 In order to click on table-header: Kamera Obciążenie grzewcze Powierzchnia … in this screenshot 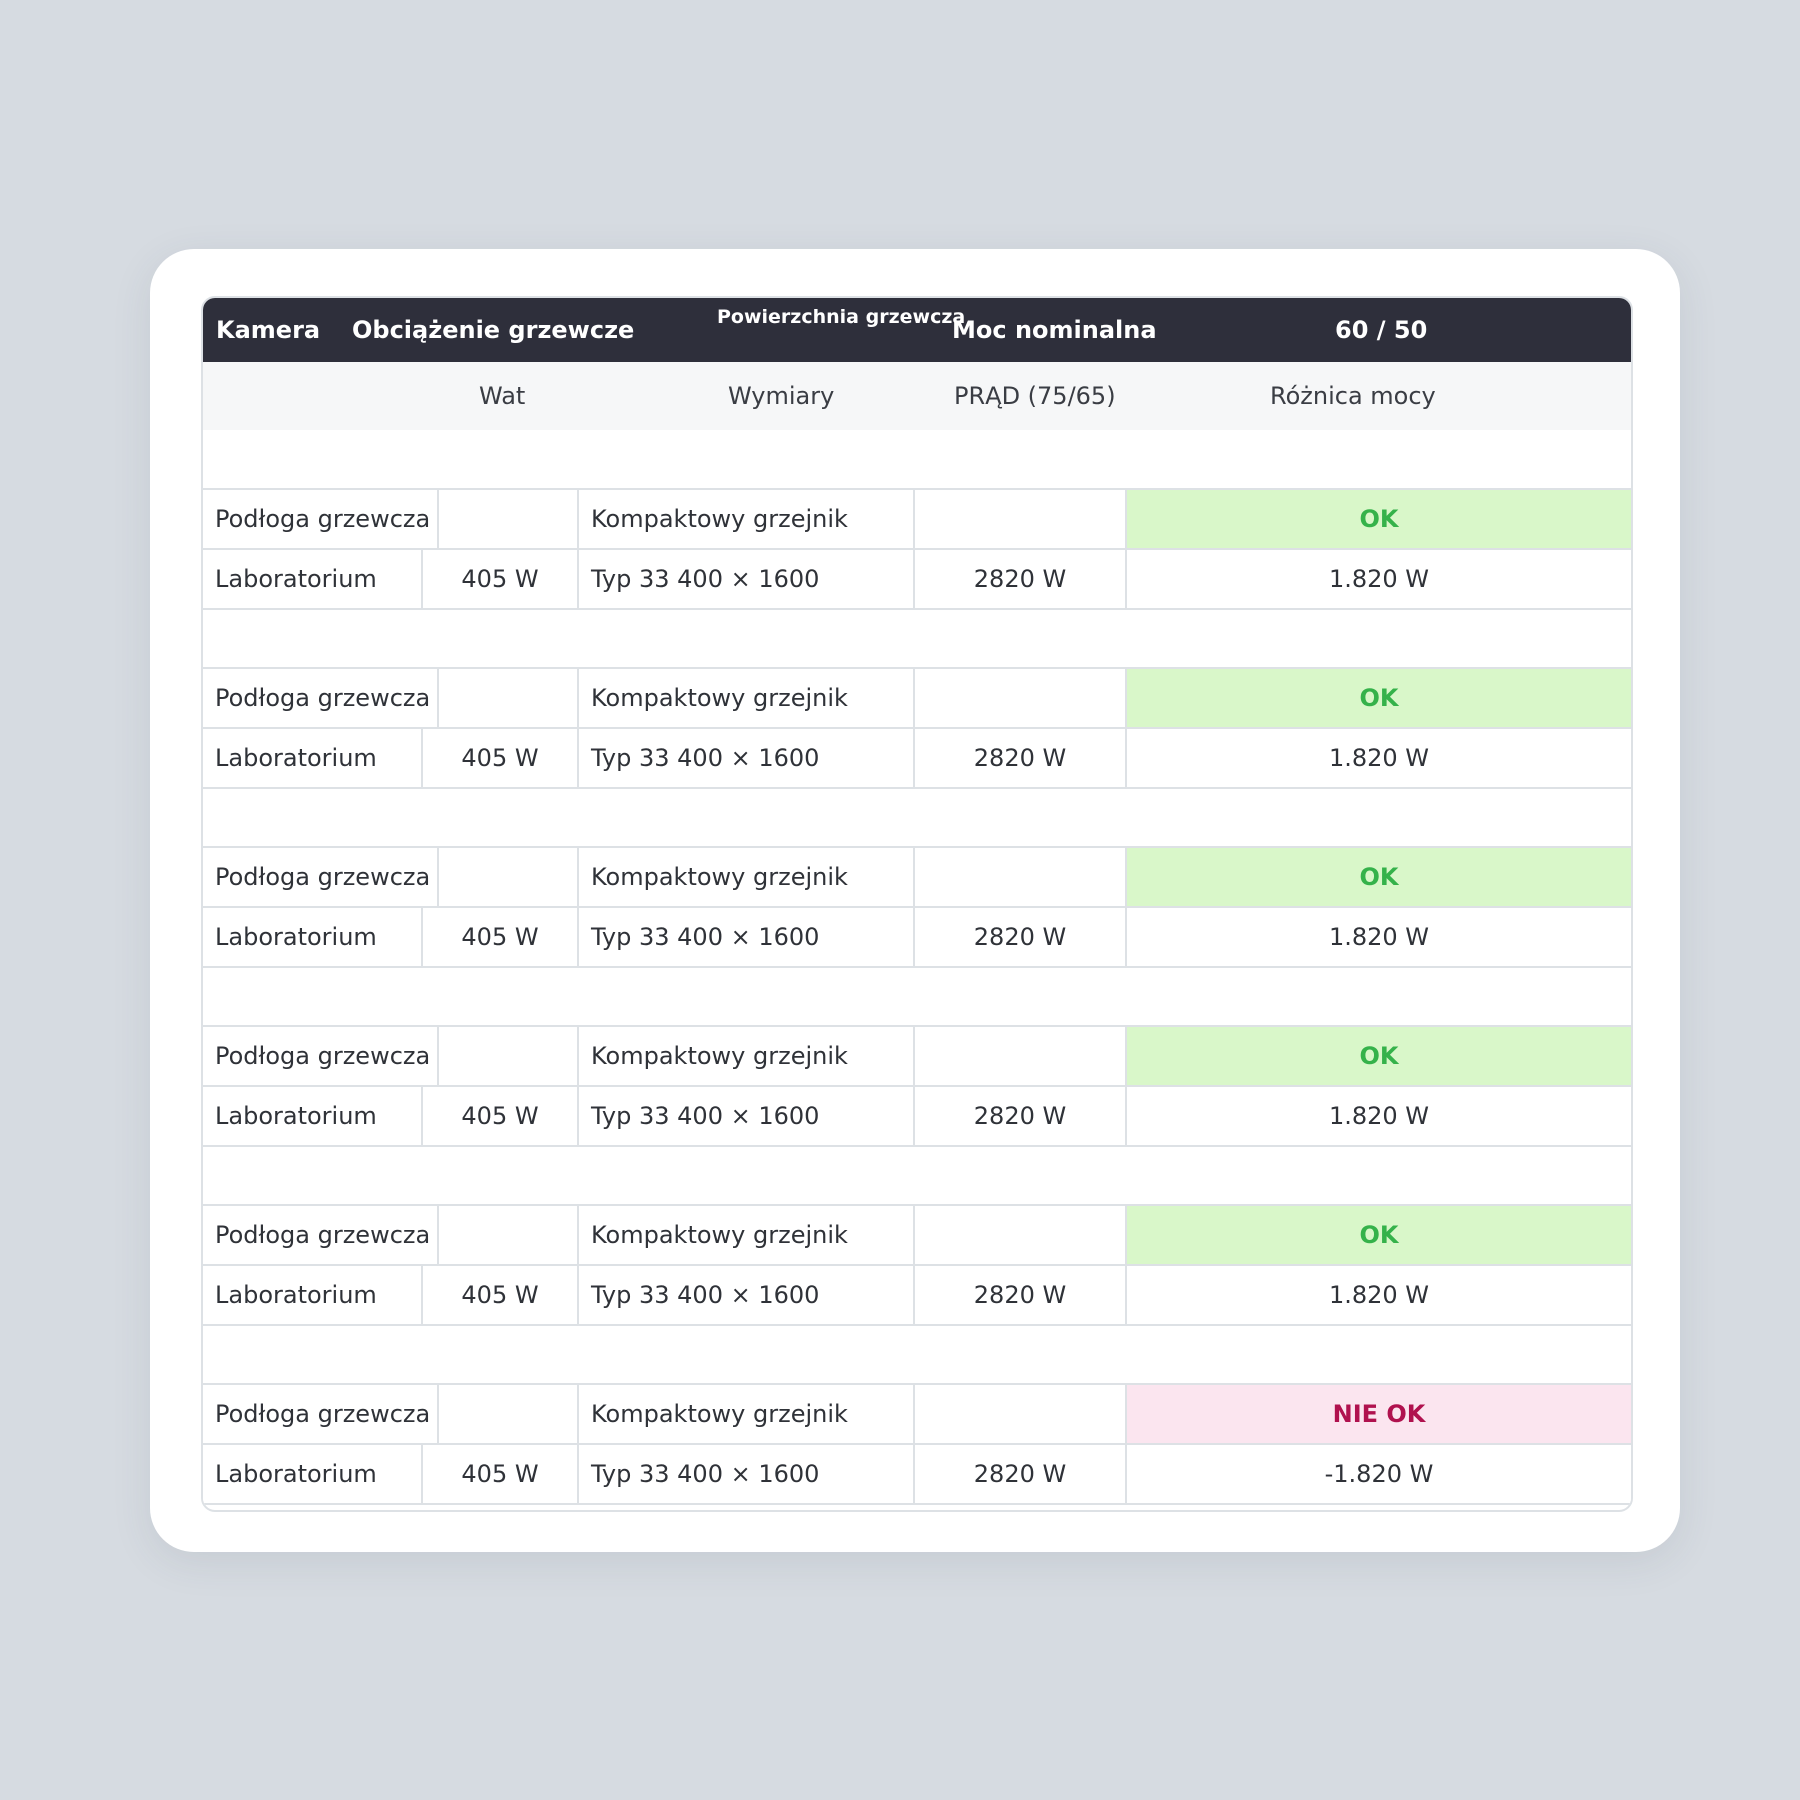, I will do `click(917, 330)`.